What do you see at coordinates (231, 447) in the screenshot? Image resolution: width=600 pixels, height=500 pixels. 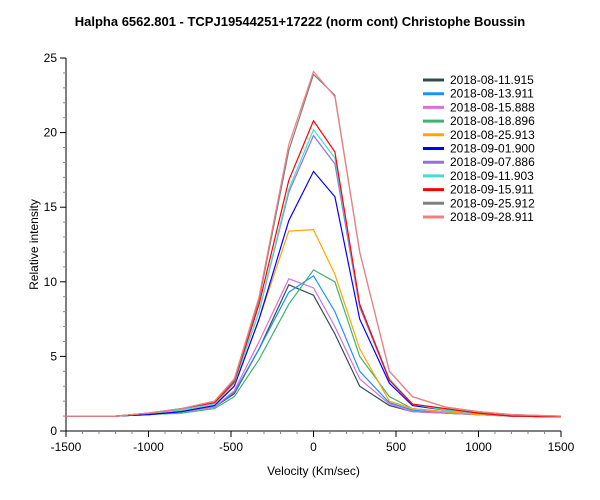 I see `x-tick-label: -500` at bounding box center [231, 447].